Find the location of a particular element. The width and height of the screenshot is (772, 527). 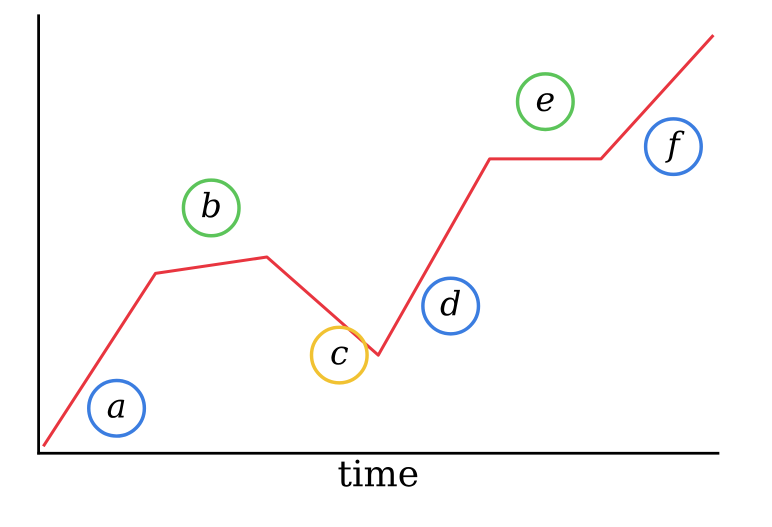

annotation: d is located at coordinates (450, 303).